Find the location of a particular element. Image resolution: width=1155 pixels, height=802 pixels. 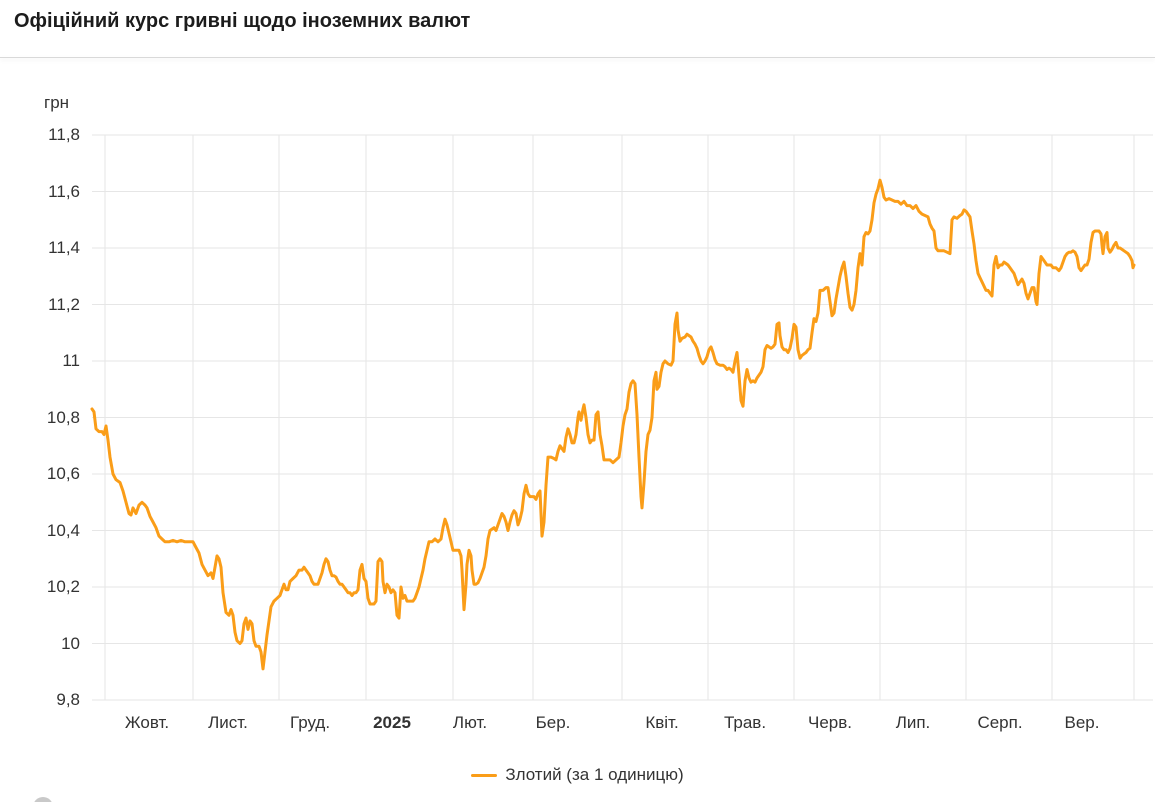

y-axis-label: 11,8 is located at coordinates (64, 134).